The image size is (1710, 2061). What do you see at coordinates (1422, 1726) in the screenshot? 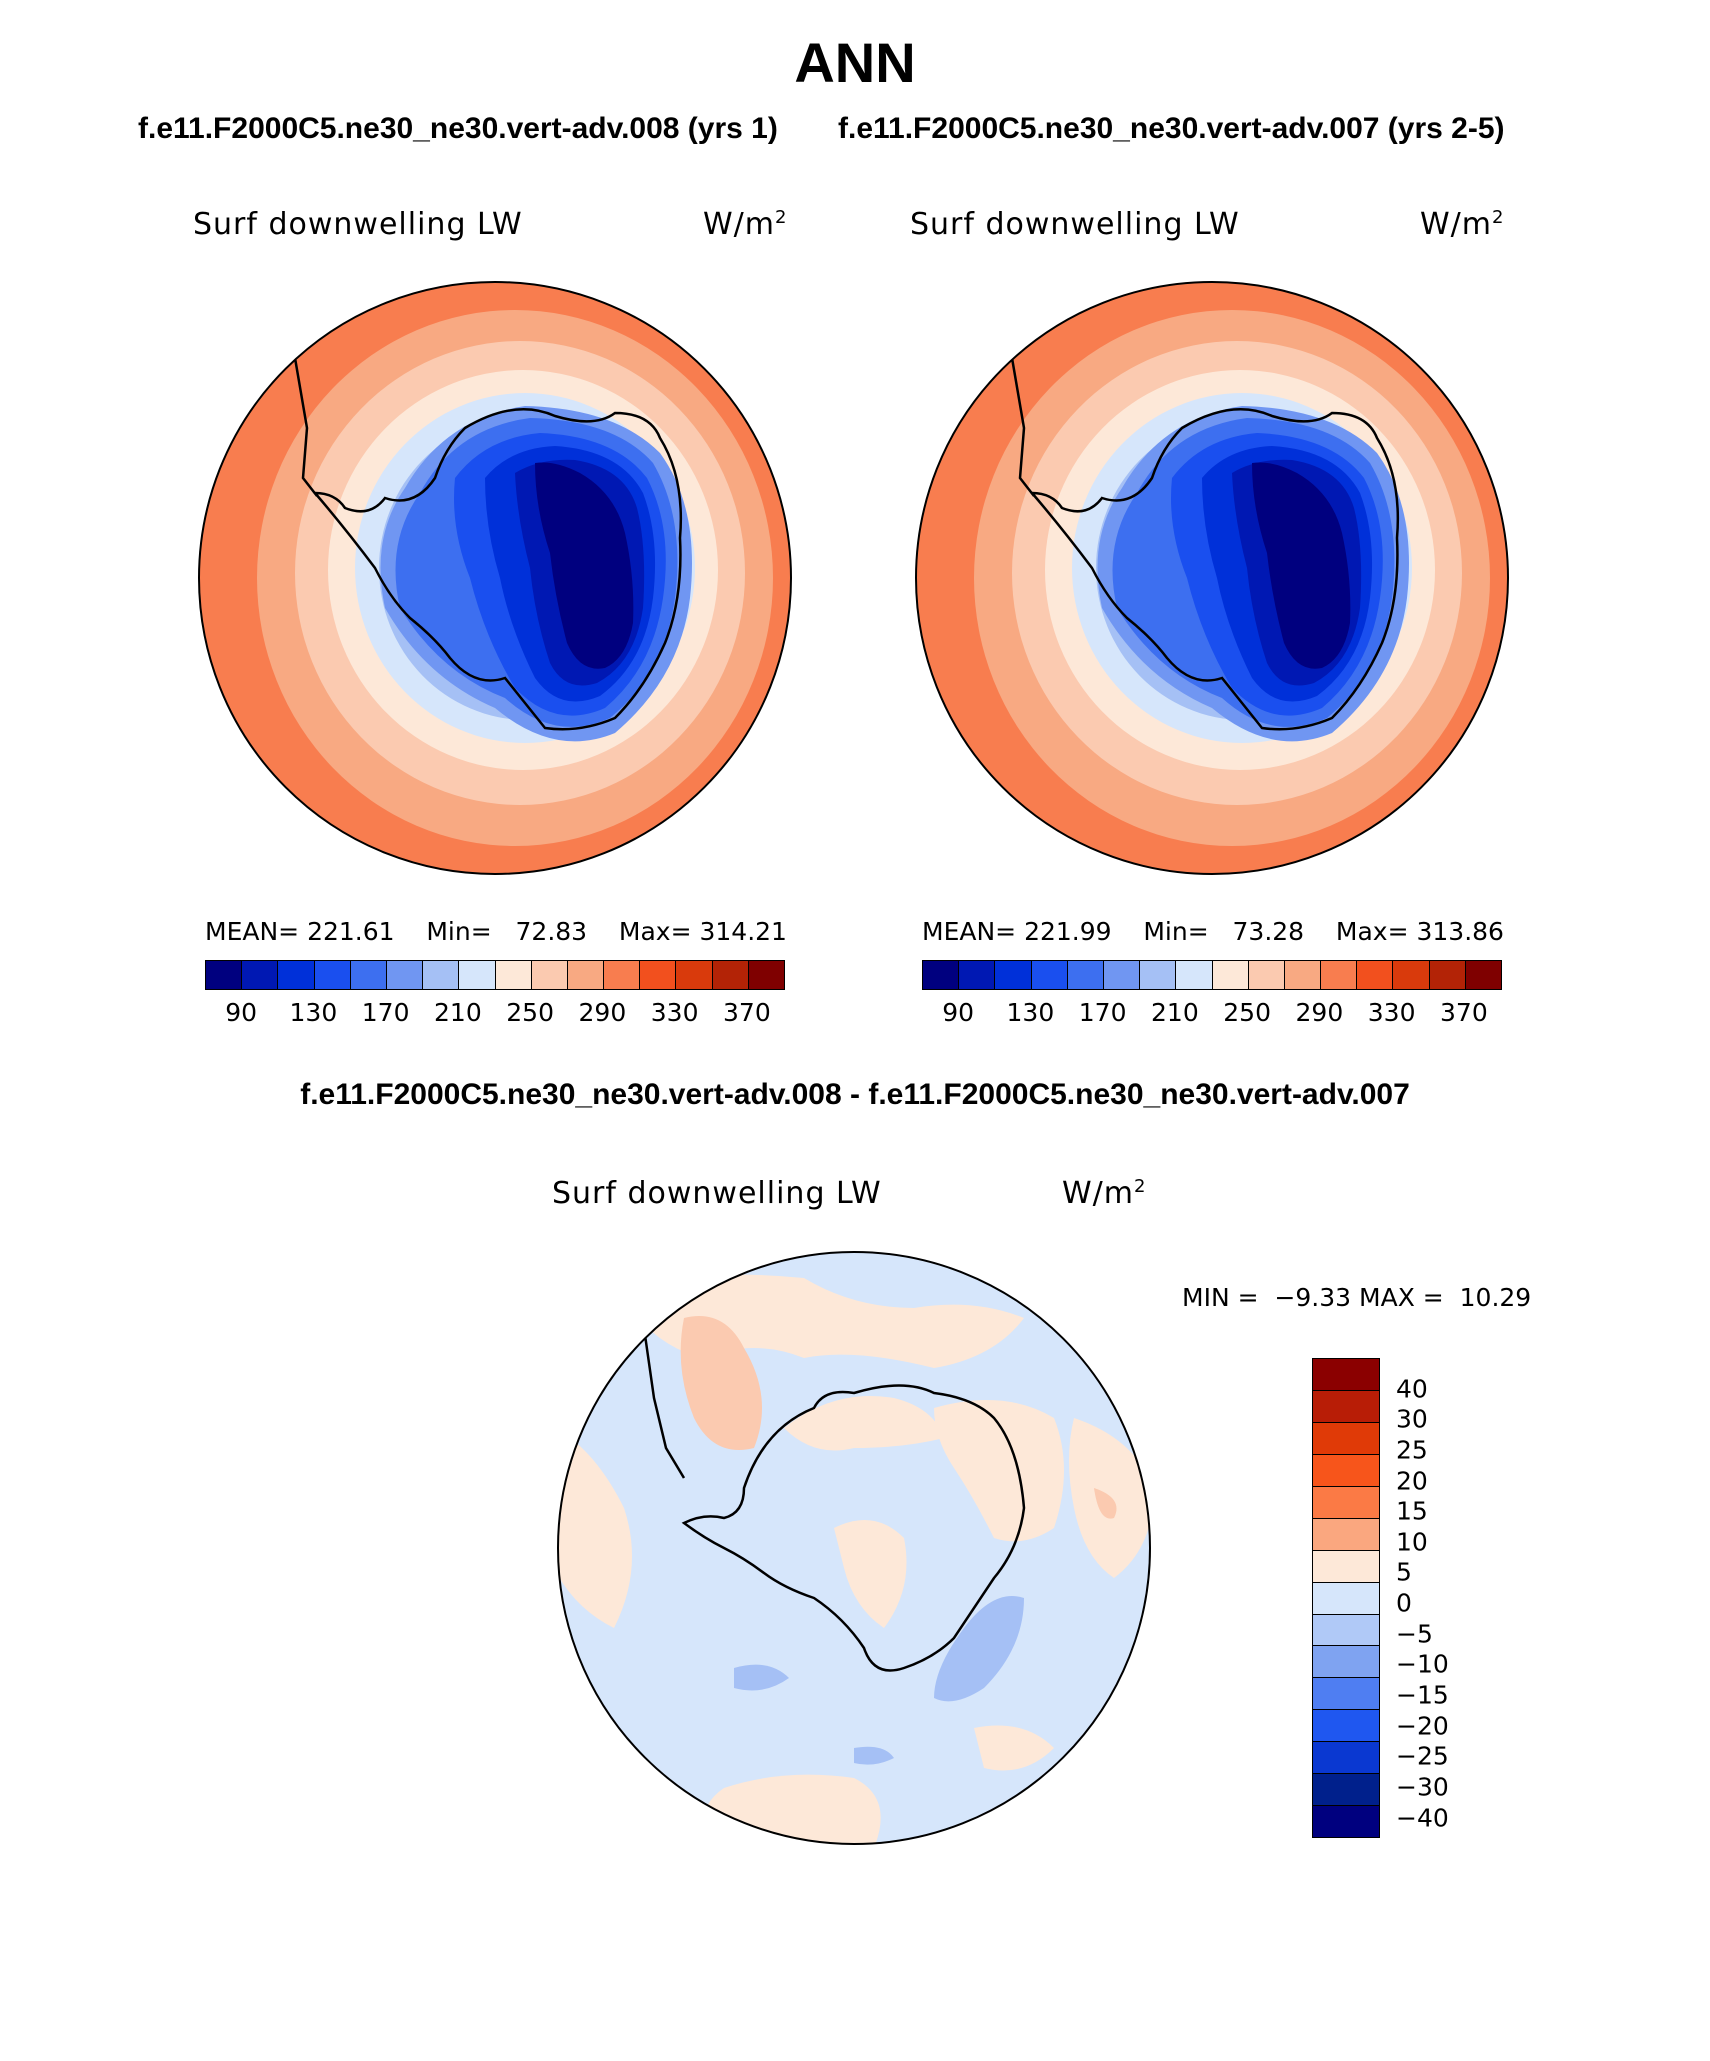
I see `diff-colorbar-tick-label: −20` at bounding box center [1422, 1726].